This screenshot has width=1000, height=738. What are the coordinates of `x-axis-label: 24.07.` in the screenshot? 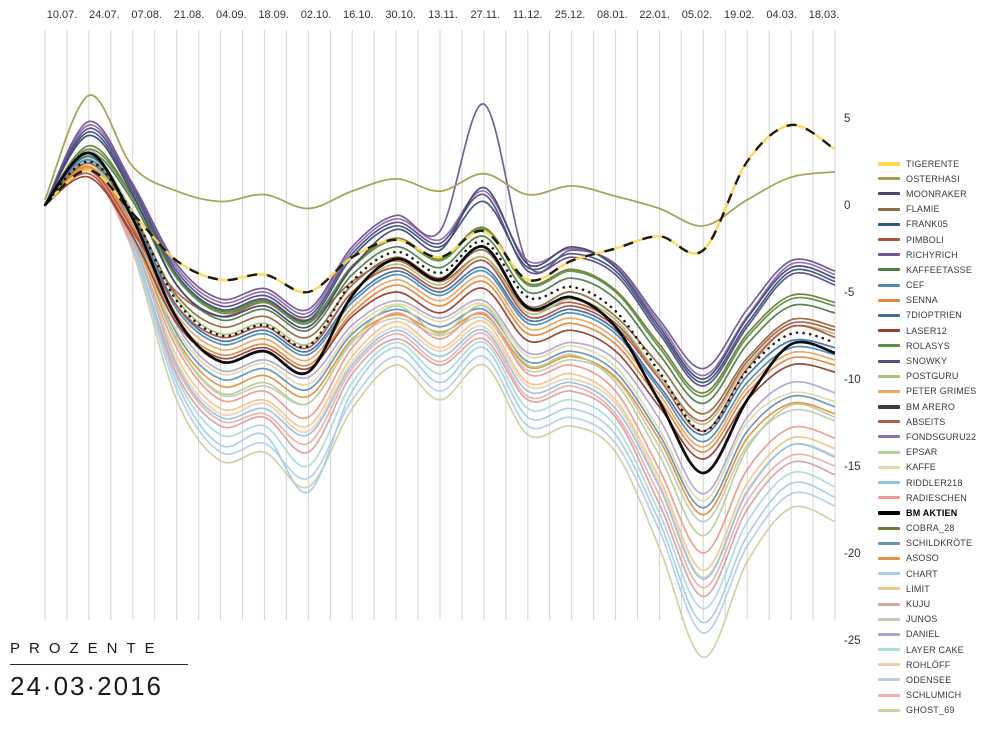 It's located at (104, 15).